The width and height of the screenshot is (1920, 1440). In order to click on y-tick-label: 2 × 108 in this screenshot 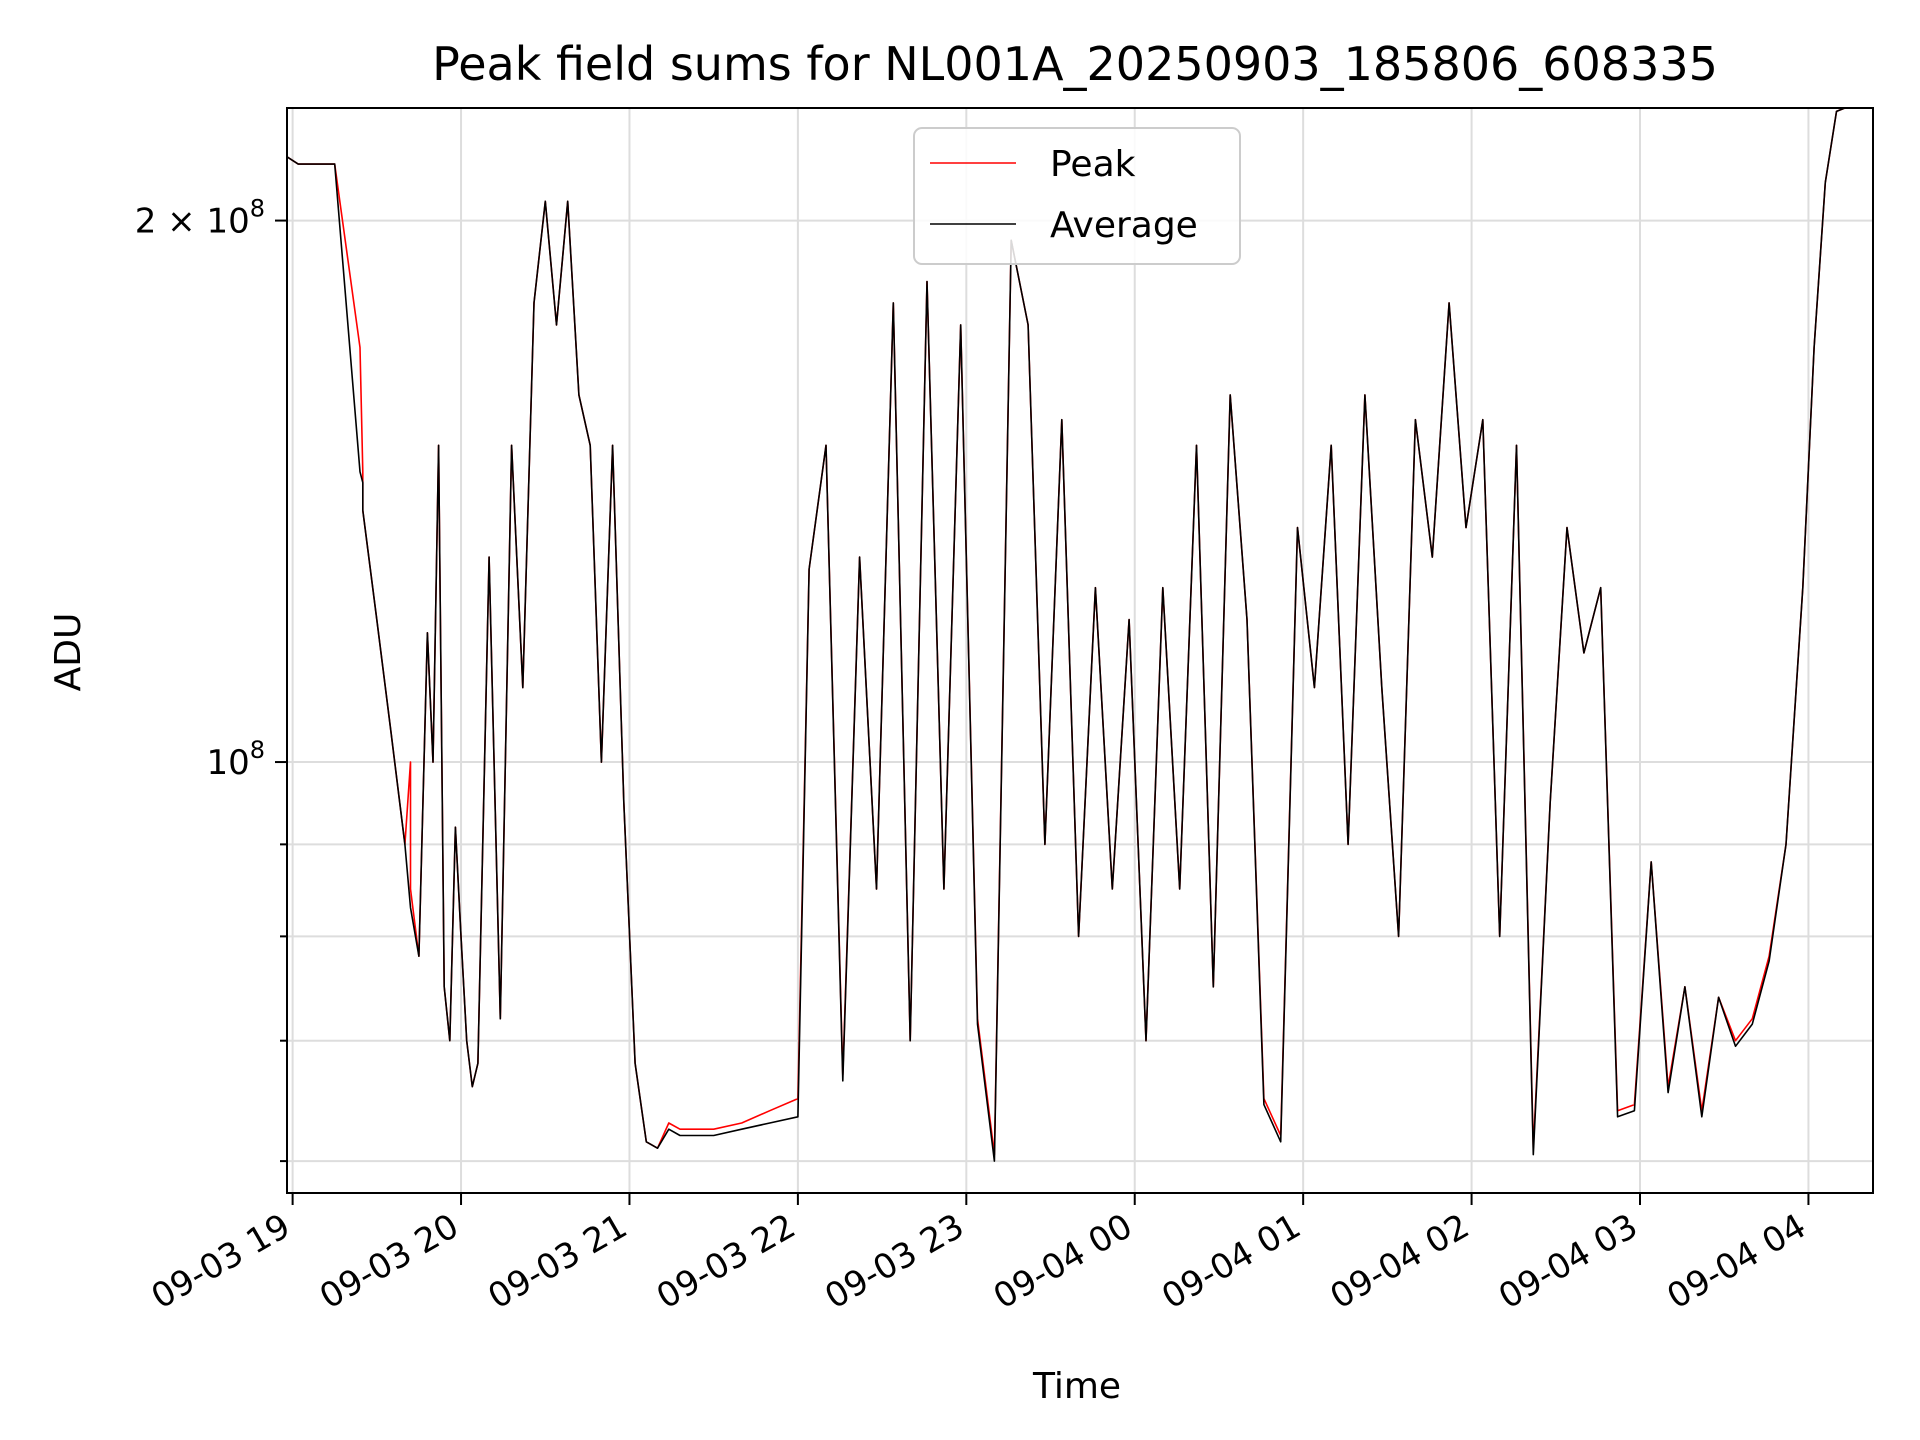, I will do `click(200, 218)`.